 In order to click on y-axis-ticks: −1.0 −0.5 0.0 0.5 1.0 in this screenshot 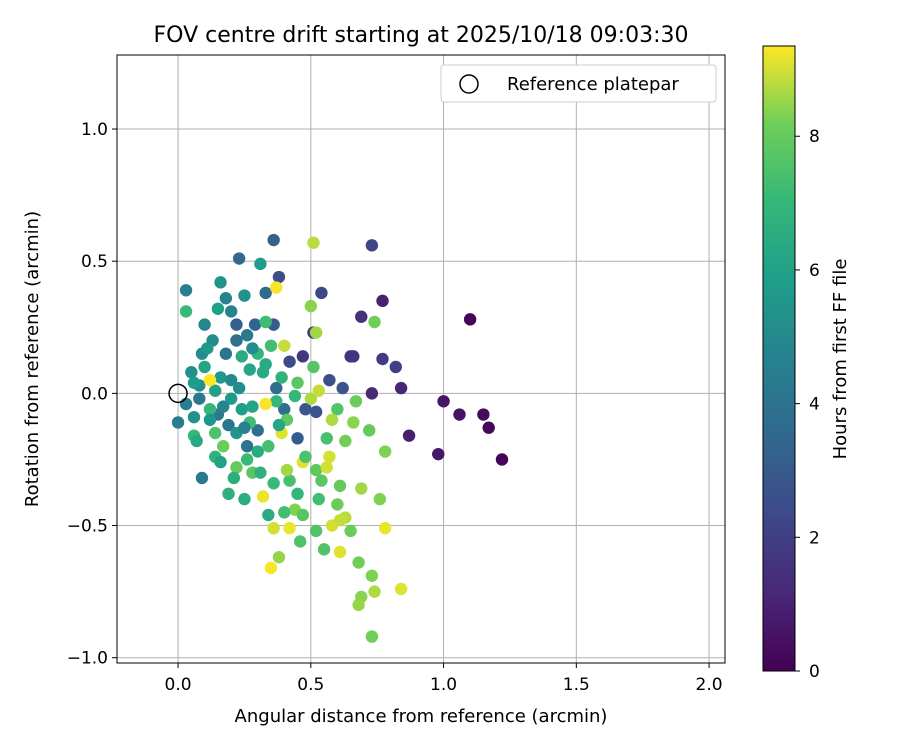, I will do `click(92, 394)`.